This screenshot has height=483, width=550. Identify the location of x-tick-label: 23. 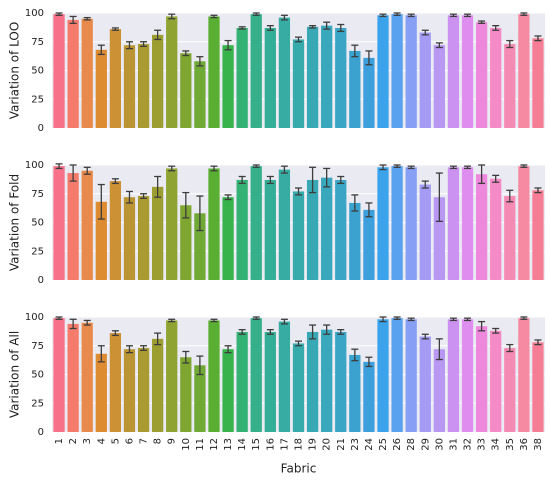
(355, 444).